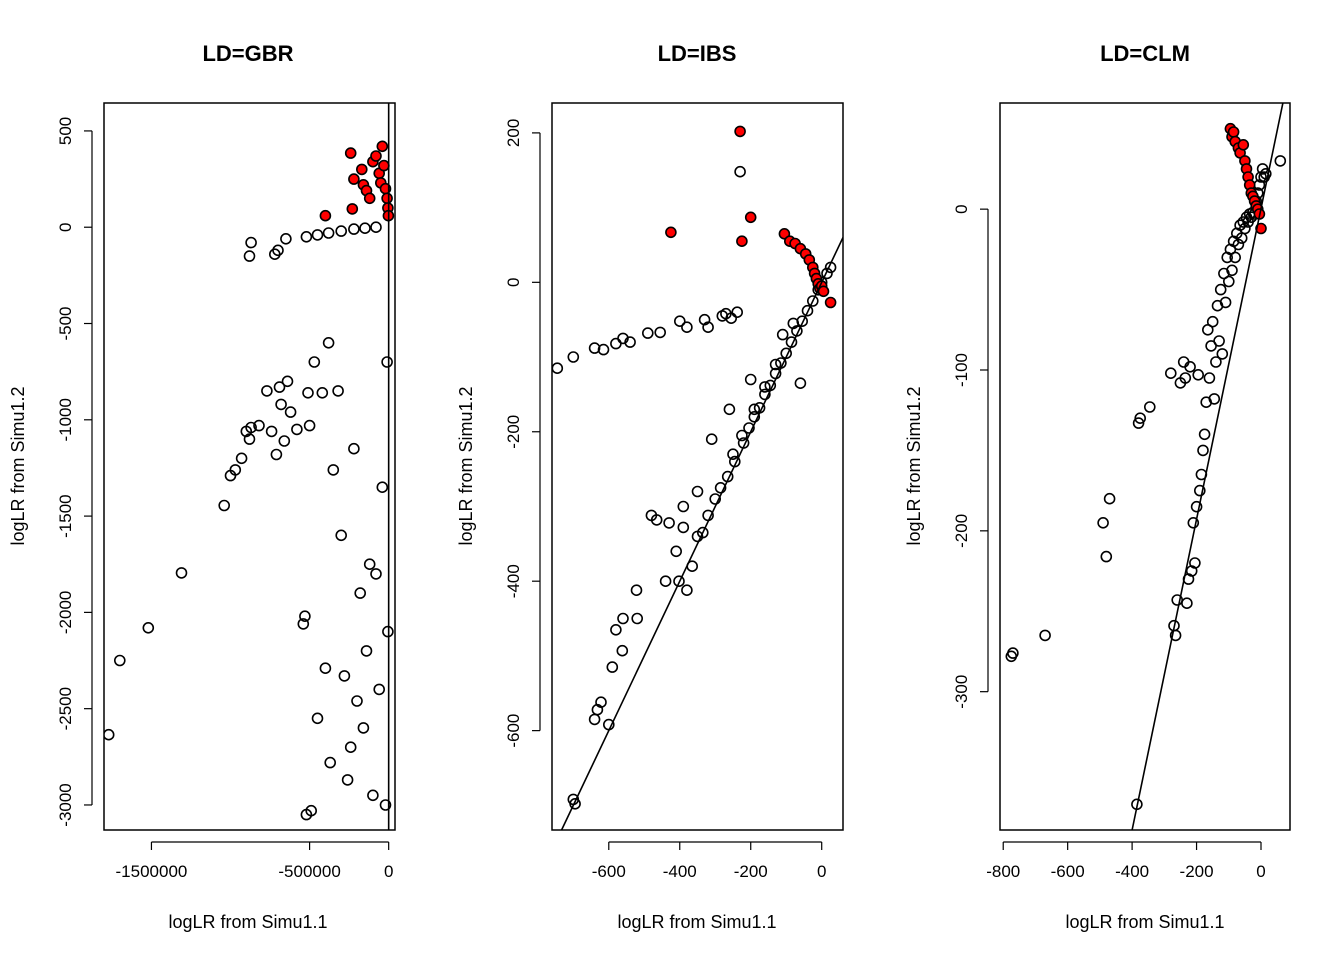 This screenshot has width=1344, height=960. What do you see at coordinates (65, 804) in the screenshot?
I see `y-tick-label: -3000` at bounding box center [65, 804].